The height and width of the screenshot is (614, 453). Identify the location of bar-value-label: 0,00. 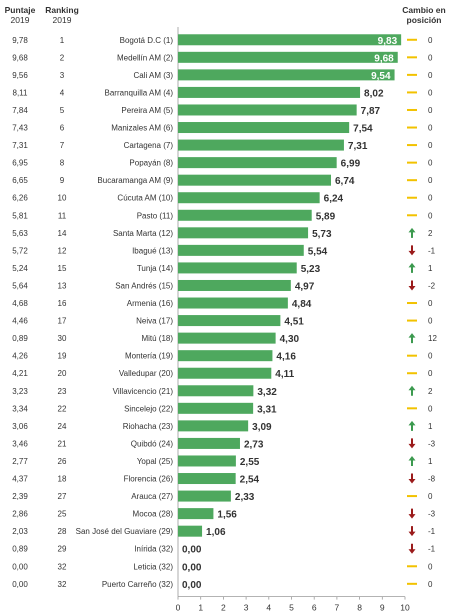
(192, 585).